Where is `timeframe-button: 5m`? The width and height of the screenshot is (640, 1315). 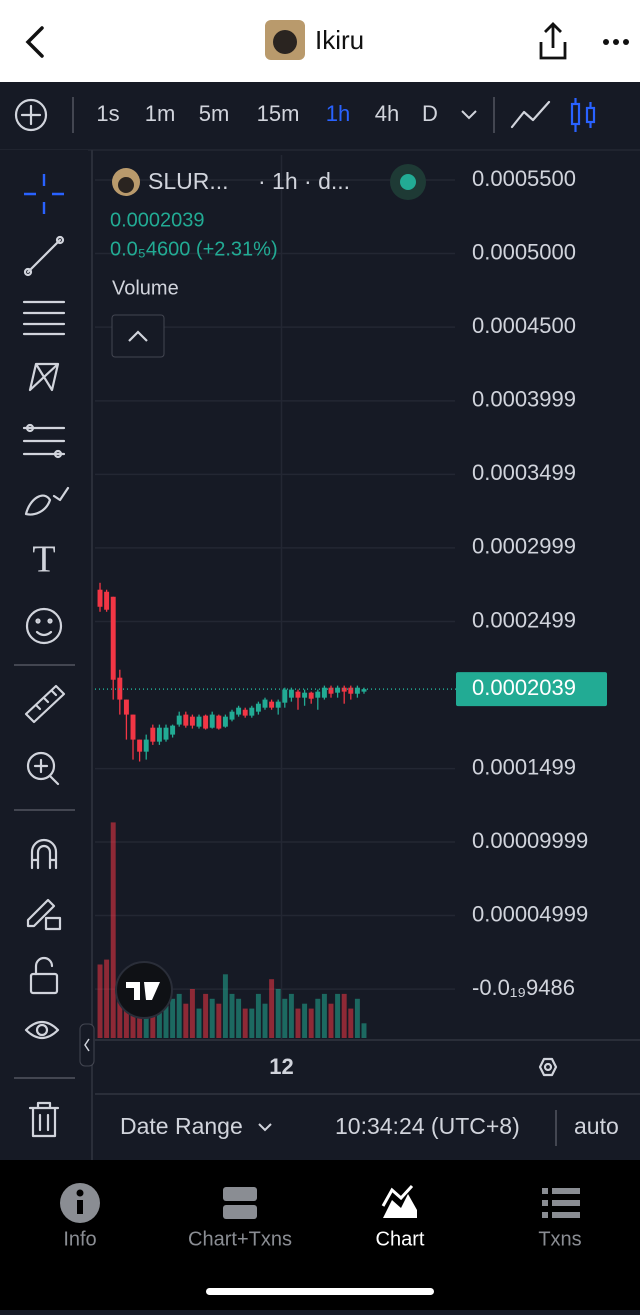 timeframe-button: 5m is located at coordinates (214, 113).